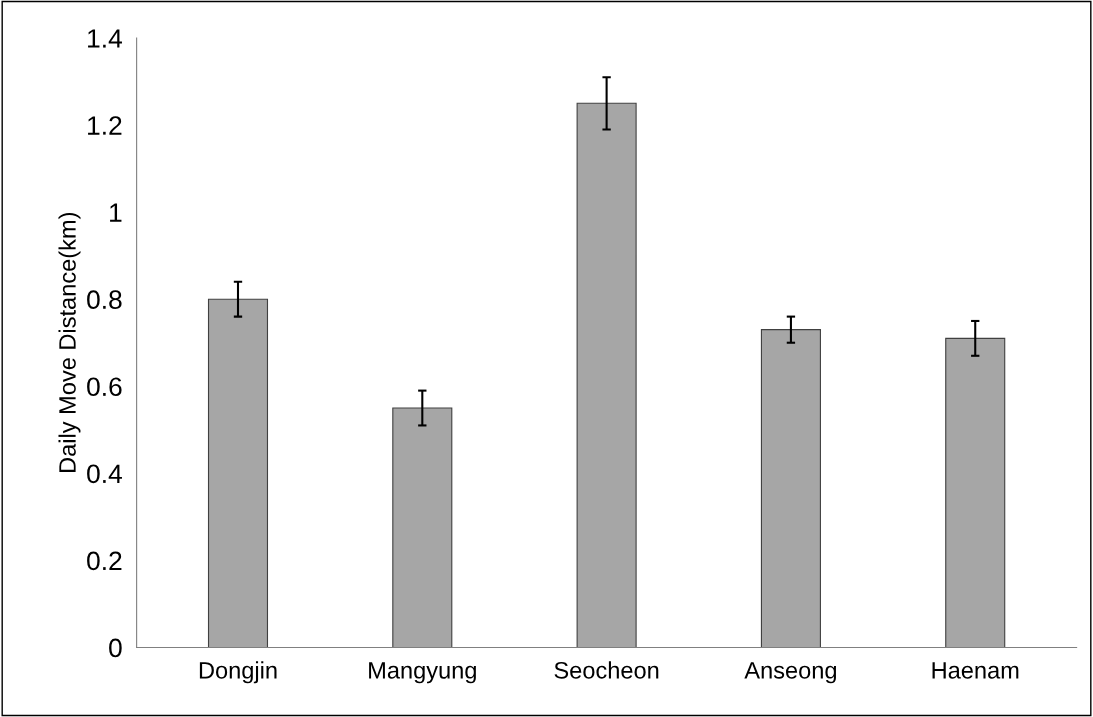 The height and width of the screenshot is (717, 1093). I want to click on y-tick-label: 1.2, so click(105, 125).